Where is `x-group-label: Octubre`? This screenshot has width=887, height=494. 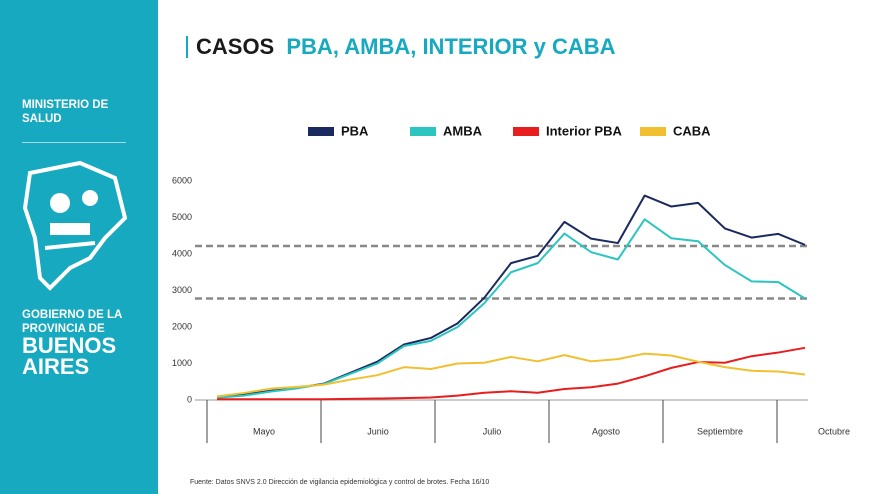 x-group-label: Octubre is located at coordinates (834, 431).